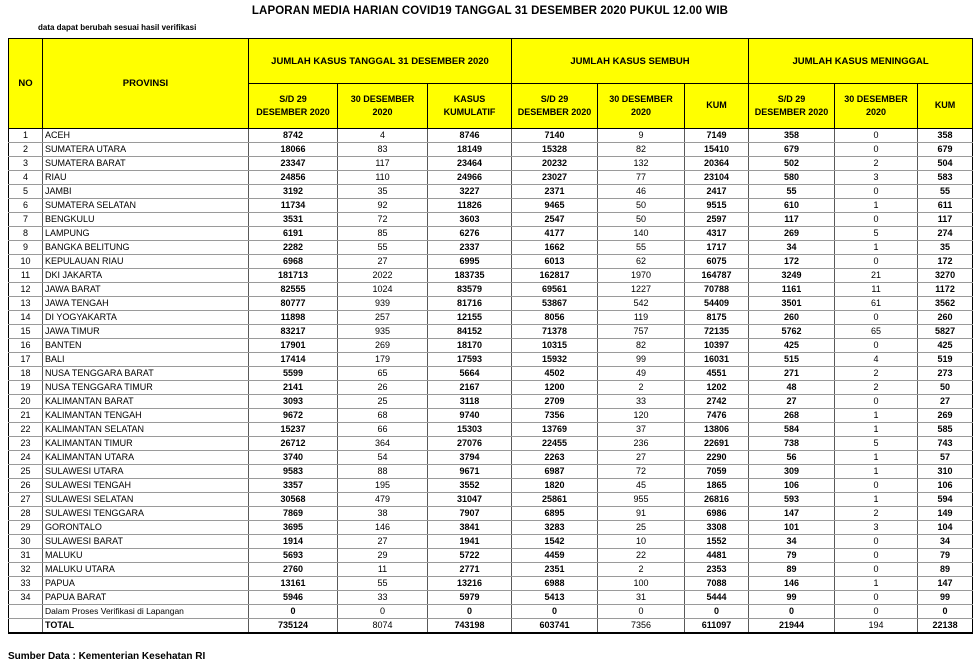  What do you see at coordinates (876, 177) in the screenshot?
I see `value-cell: 3` at bounding box center [876, 177].